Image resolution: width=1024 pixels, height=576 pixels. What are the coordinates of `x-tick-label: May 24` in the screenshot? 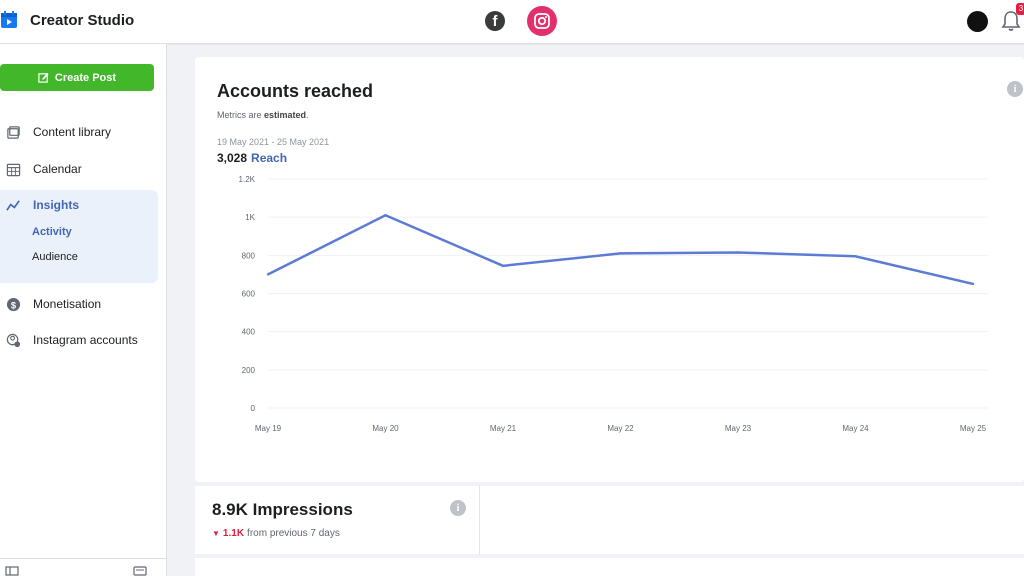 It's located at (855, 428).